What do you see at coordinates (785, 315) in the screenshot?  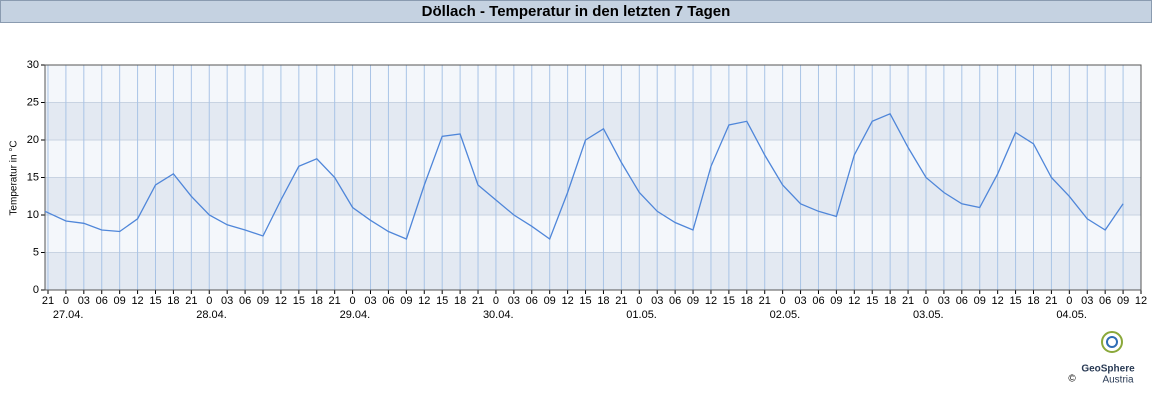 I see `date-label: 02.05.` at bounding box center [785, 315].